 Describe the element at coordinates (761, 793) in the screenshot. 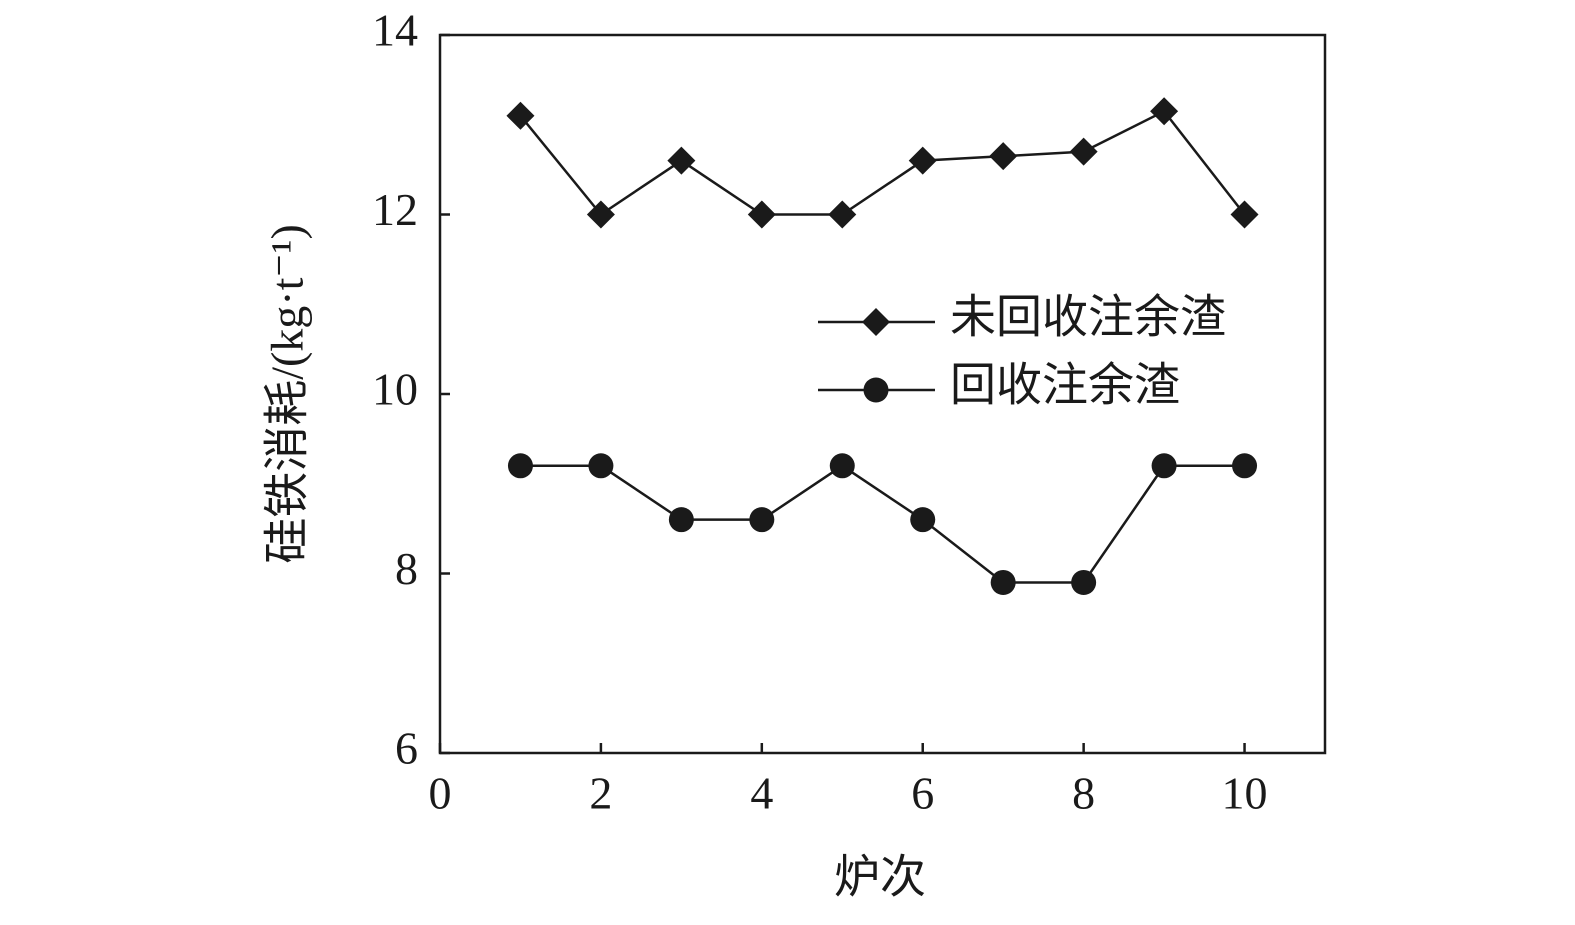

I see `x-tick-label: 4` at that location.